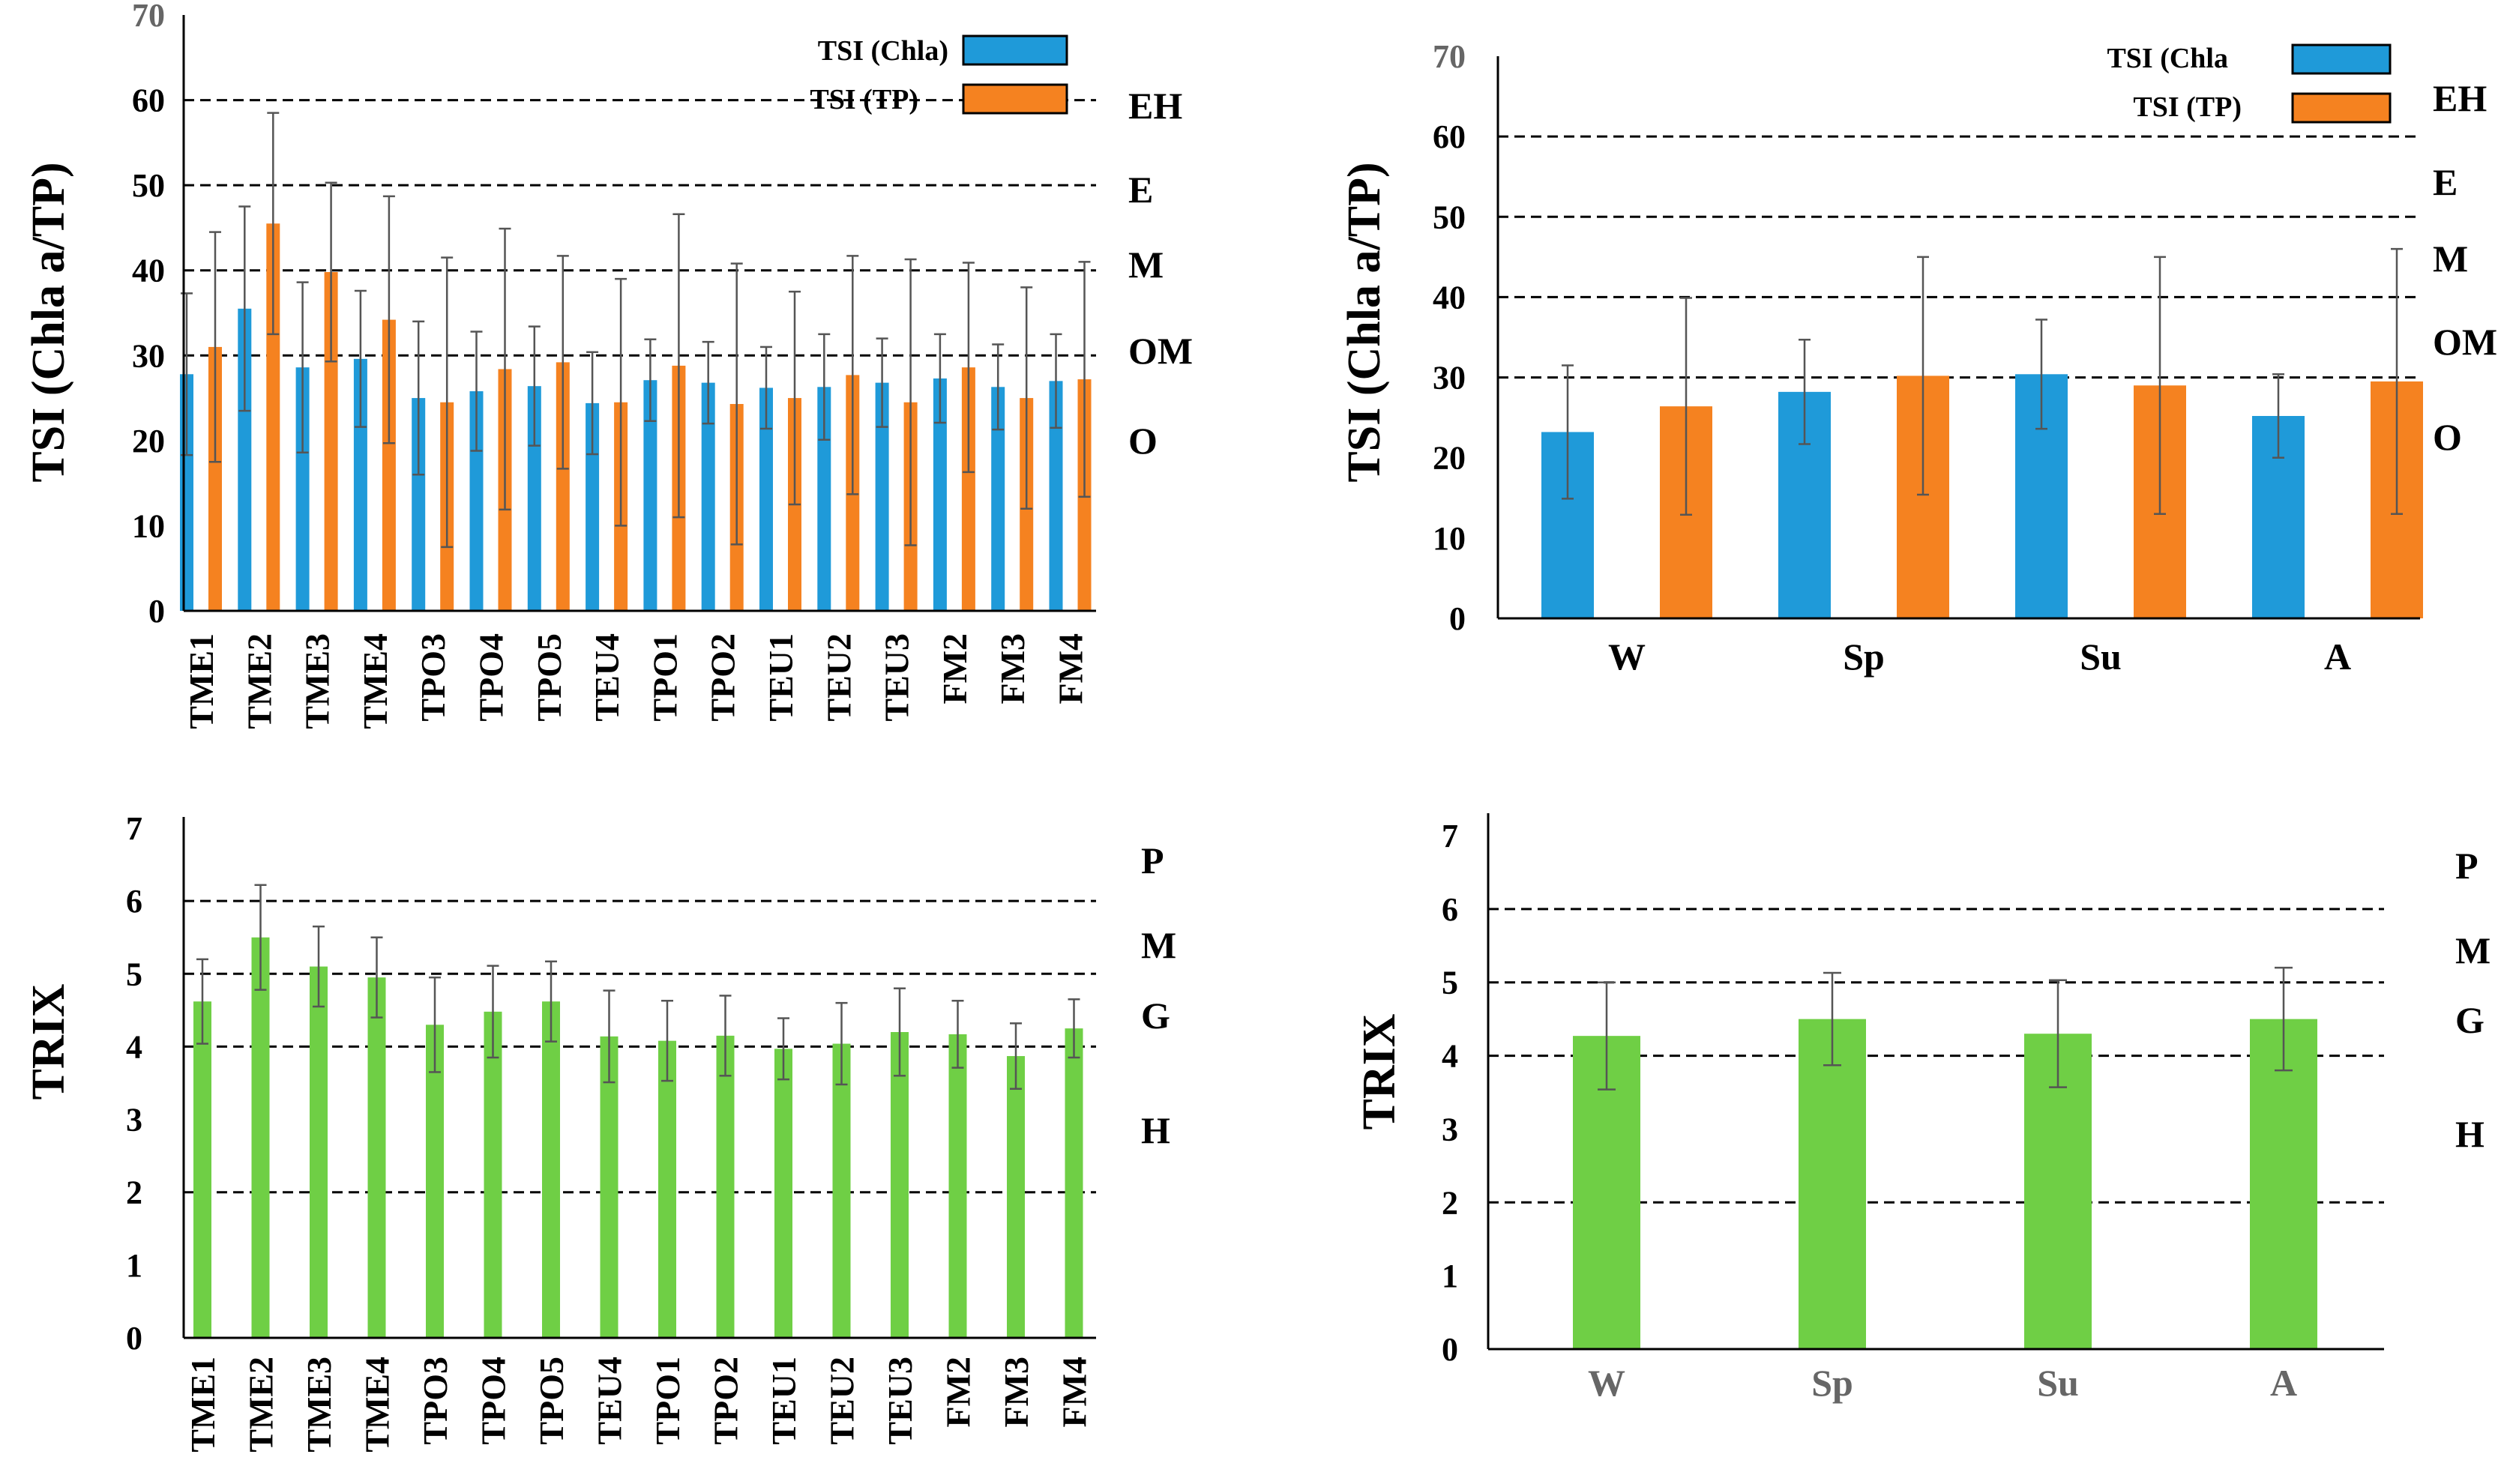 The image size is (2519, 1484). What do you see at coordinates (148, 17) in the screenshot?
I see `y-tick-label: 70` at bounding box center [148, 17].